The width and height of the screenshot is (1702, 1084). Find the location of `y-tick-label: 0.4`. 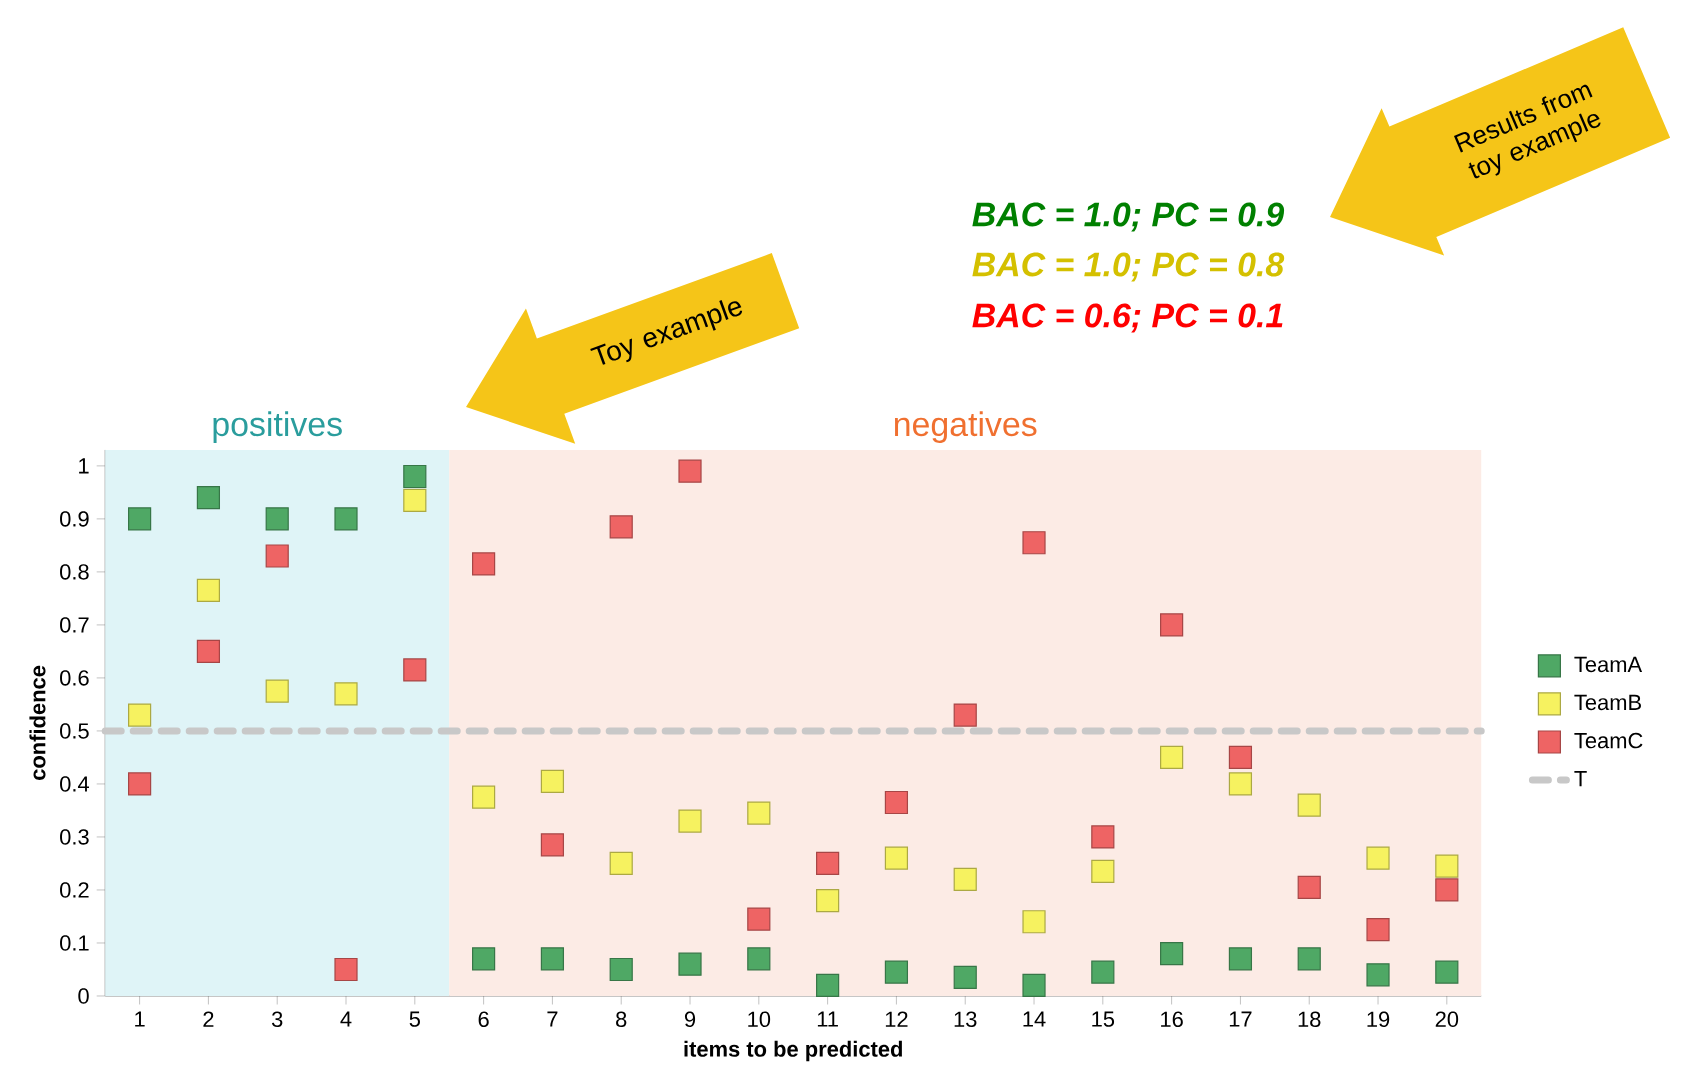

y-tick-label: 0.4 is located at coordinates (74, 784).